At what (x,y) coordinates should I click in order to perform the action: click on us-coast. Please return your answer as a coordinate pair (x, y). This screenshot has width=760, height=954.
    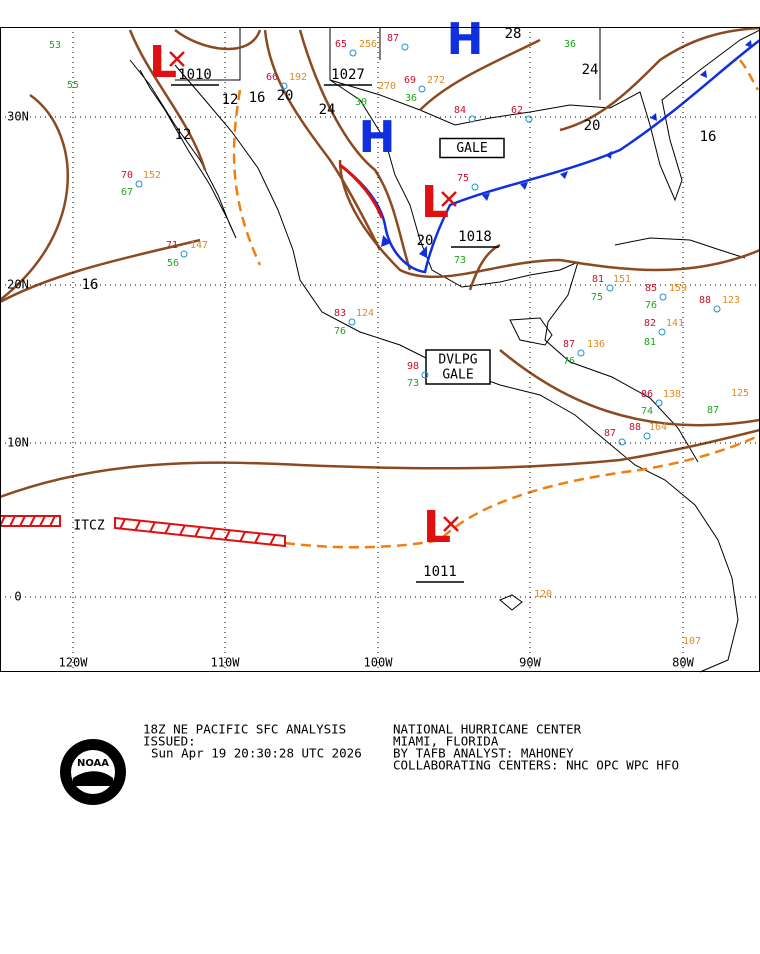
    Looking at the image, I should click on (544, 115).